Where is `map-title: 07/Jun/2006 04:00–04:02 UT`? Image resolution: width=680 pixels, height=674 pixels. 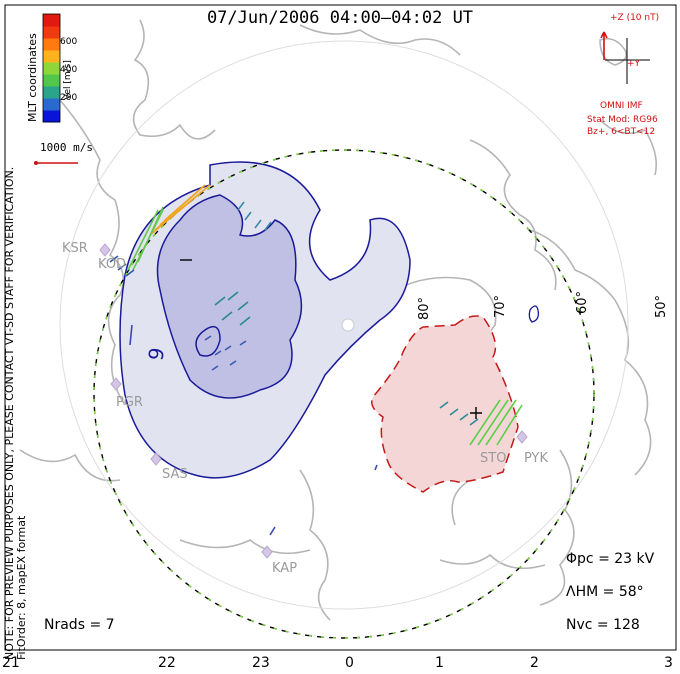 map-title: 07/Jun/2006 04:00–04:02 UT is located at coordinates (340, 18).